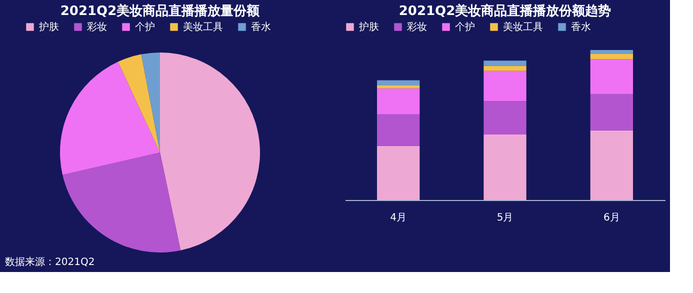  Describe the element at coordinates (50, 262) in the screenshot. I see `source-note: 数据来源：2021Q2` at that location.